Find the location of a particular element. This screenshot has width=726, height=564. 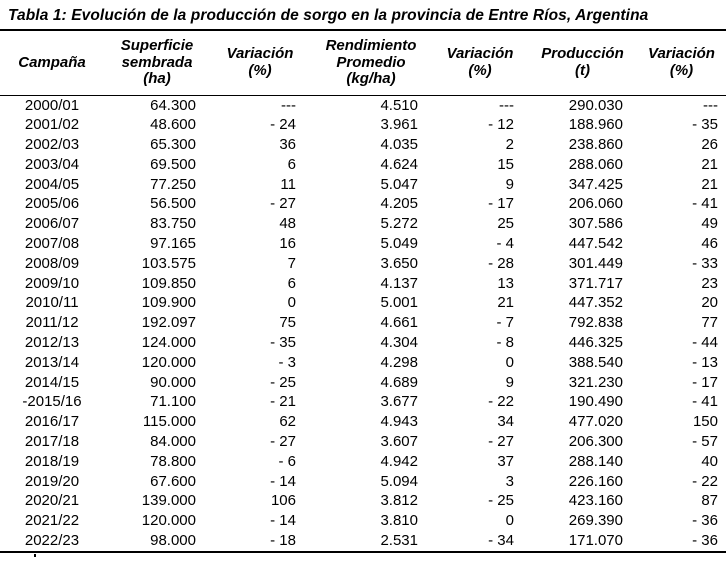

cell-campana: 2004/05 is located at coordinates (52, 184).